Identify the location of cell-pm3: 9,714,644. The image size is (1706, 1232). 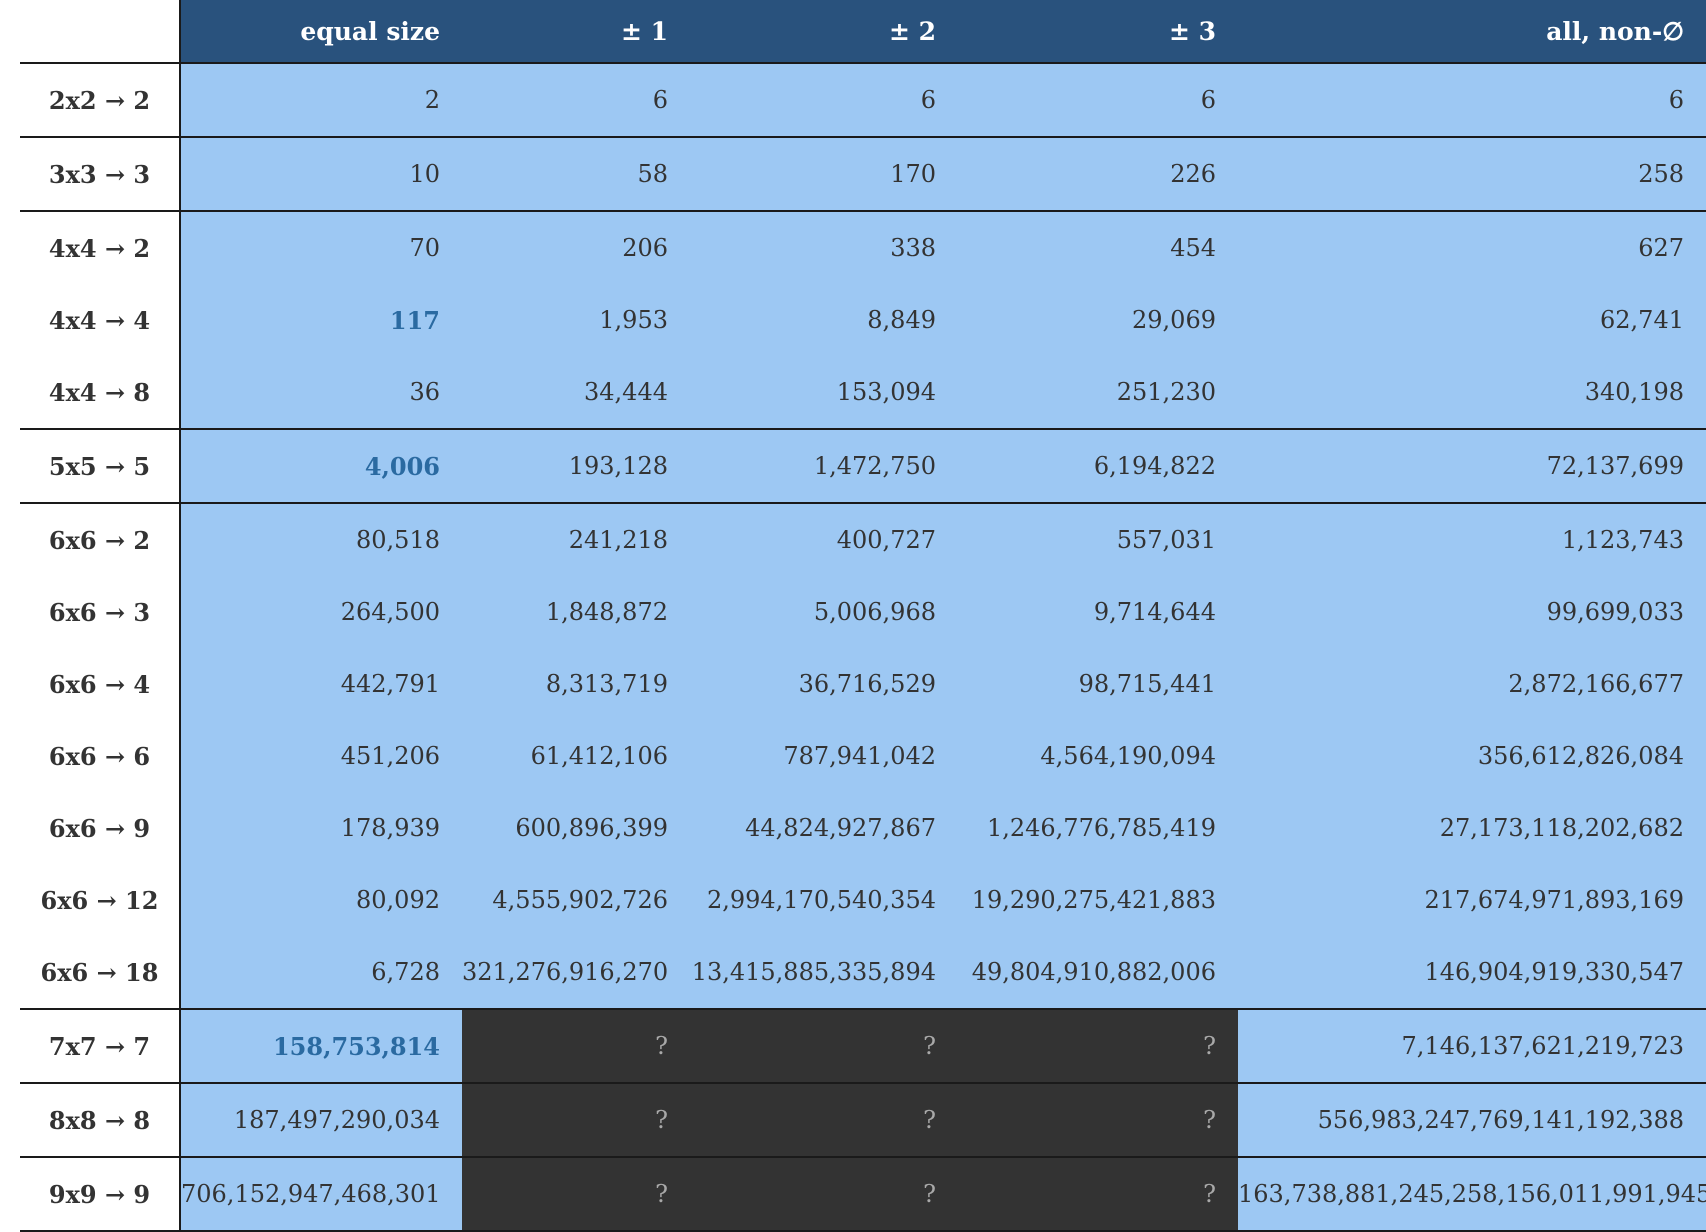
(1098, 612).